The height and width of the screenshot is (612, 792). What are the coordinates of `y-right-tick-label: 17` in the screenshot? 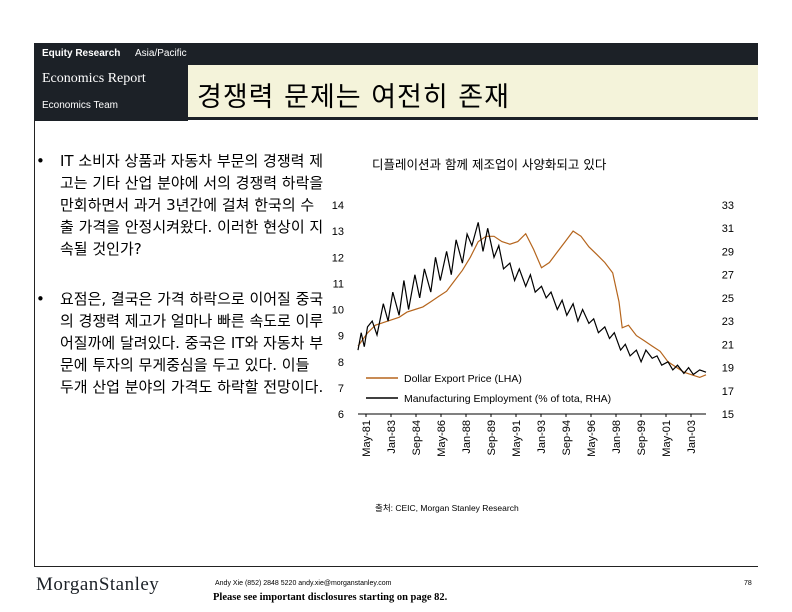 It's located at (728, 392).